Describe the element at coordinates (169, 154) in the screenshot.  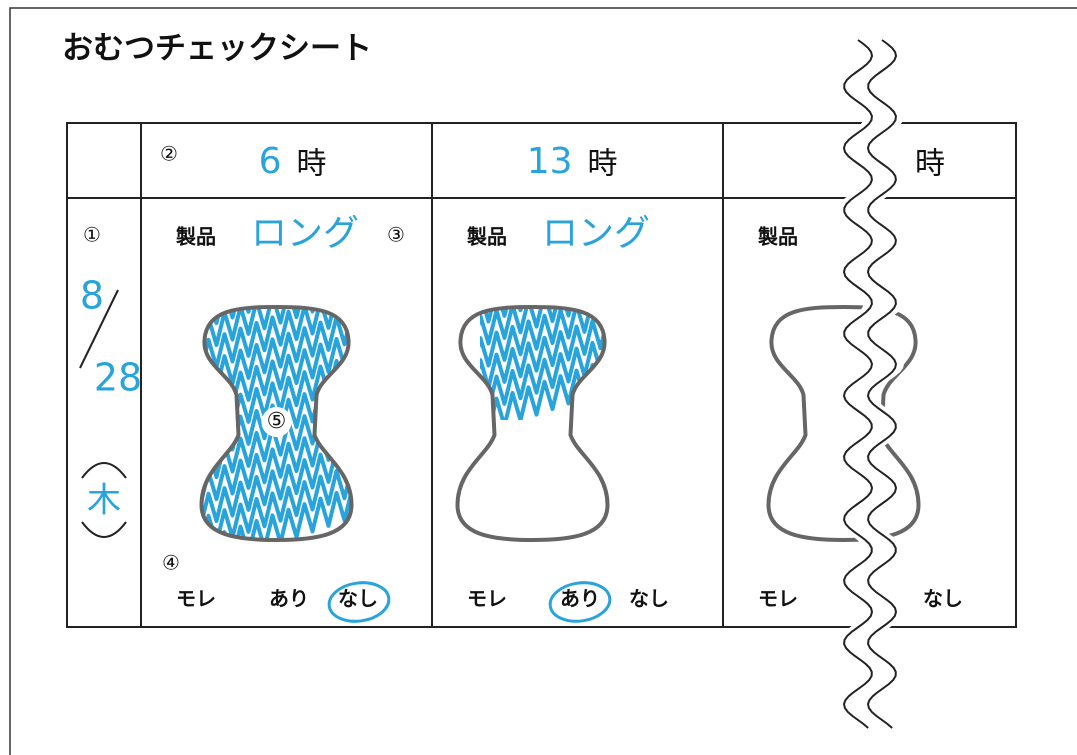
I see `hour-marker: ②` at that location.